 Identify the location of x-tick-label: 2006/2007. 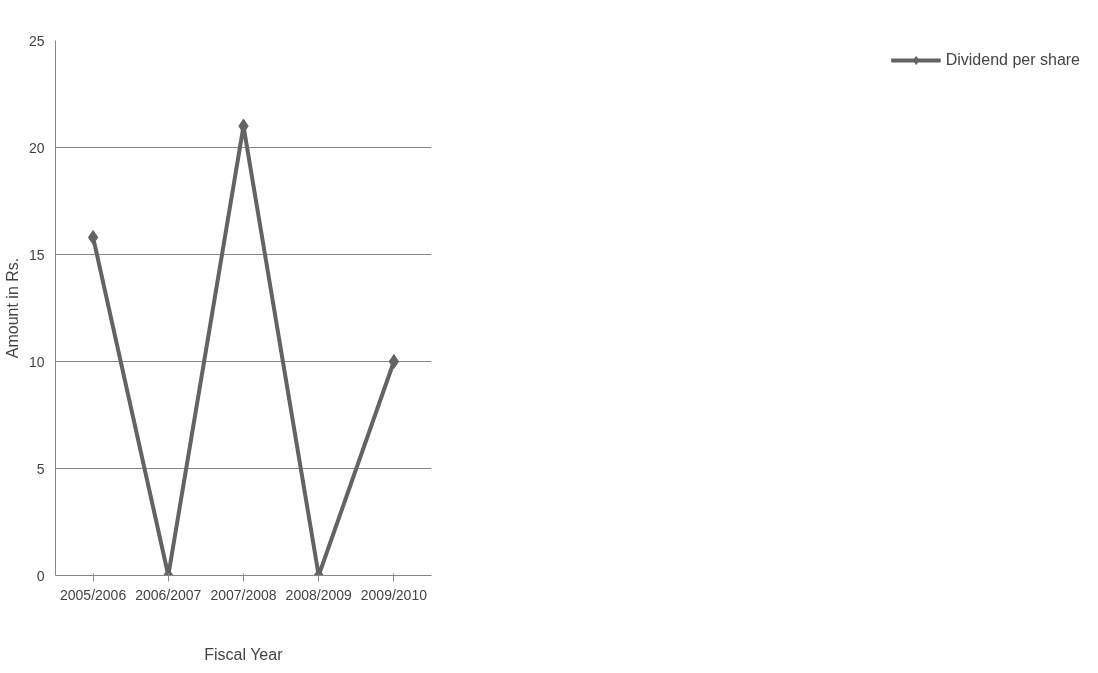
(168, 594).